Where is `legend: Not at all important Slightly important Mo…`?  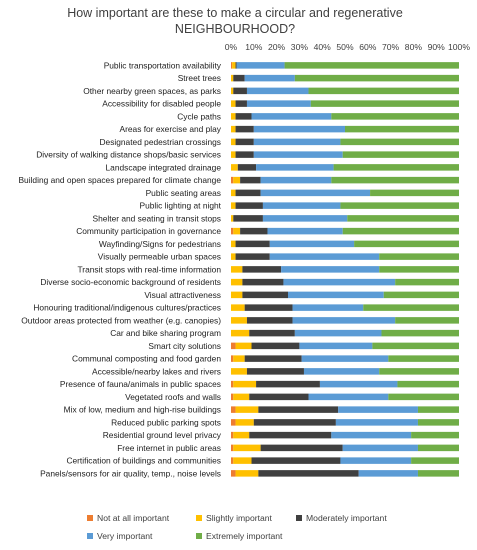 legend: Not at all important Slightly important Mo… is located at coordinates (237, 527).